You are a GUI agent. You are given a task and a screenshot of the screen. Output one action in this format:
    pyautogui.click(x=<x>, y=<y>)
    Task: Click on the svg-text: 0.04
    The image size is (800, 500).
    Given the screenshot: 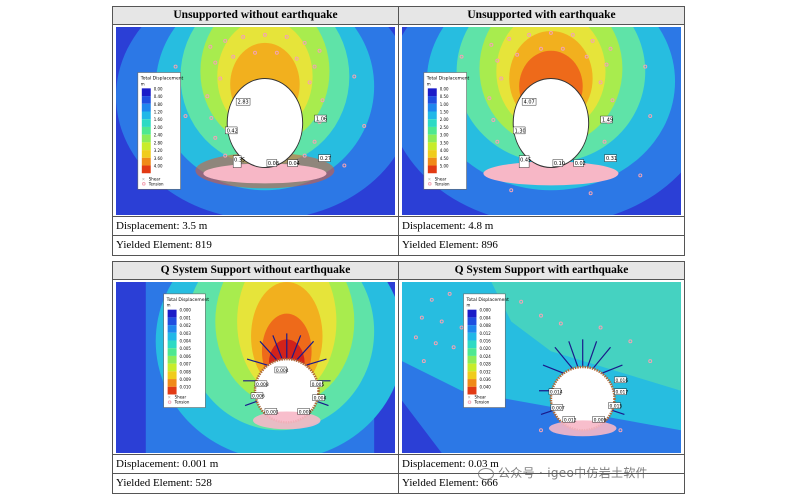 What is the action you would take?
    pyautogui.click(x=294, y=164)
    